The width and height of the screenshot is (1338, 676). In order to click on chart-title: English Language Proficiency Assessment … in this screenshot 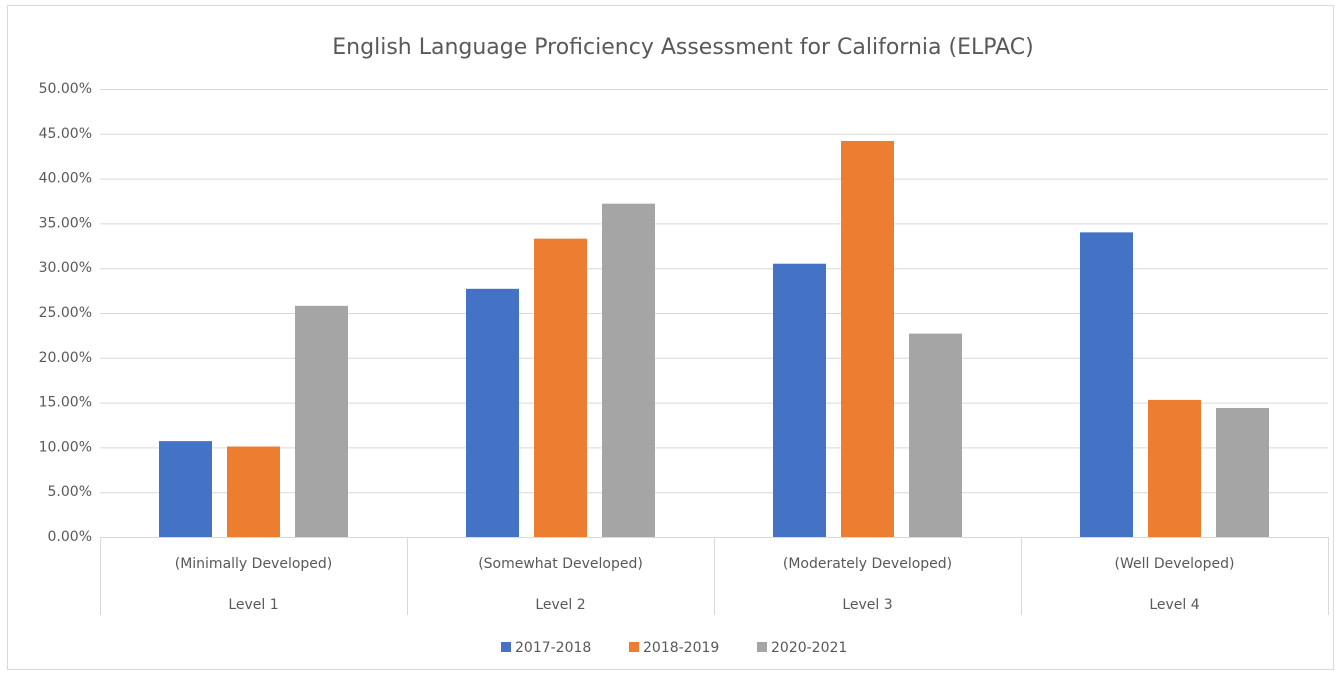, I will do `click(682, 47)`.